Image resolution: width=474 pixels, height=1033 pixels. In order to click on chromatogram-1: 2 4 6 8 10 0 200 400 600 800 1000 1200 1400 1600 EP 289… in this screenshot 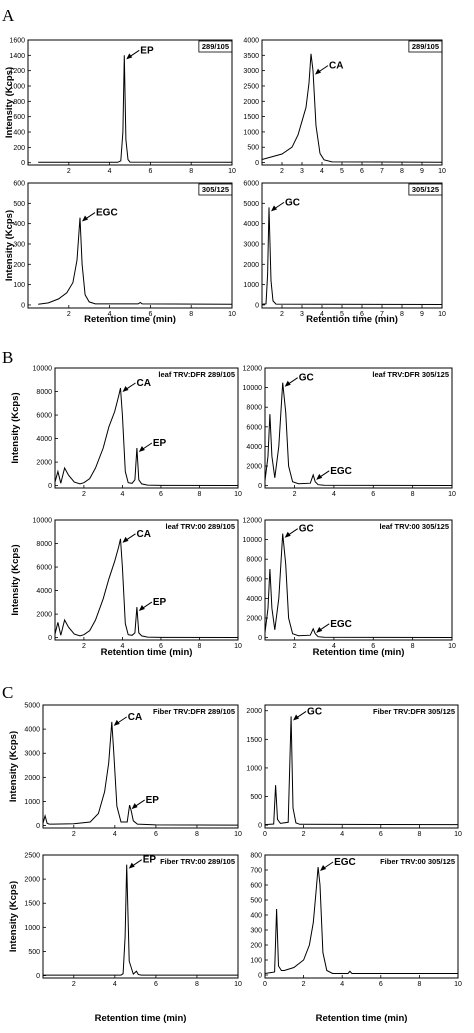, I will do `click(120, 107)`.